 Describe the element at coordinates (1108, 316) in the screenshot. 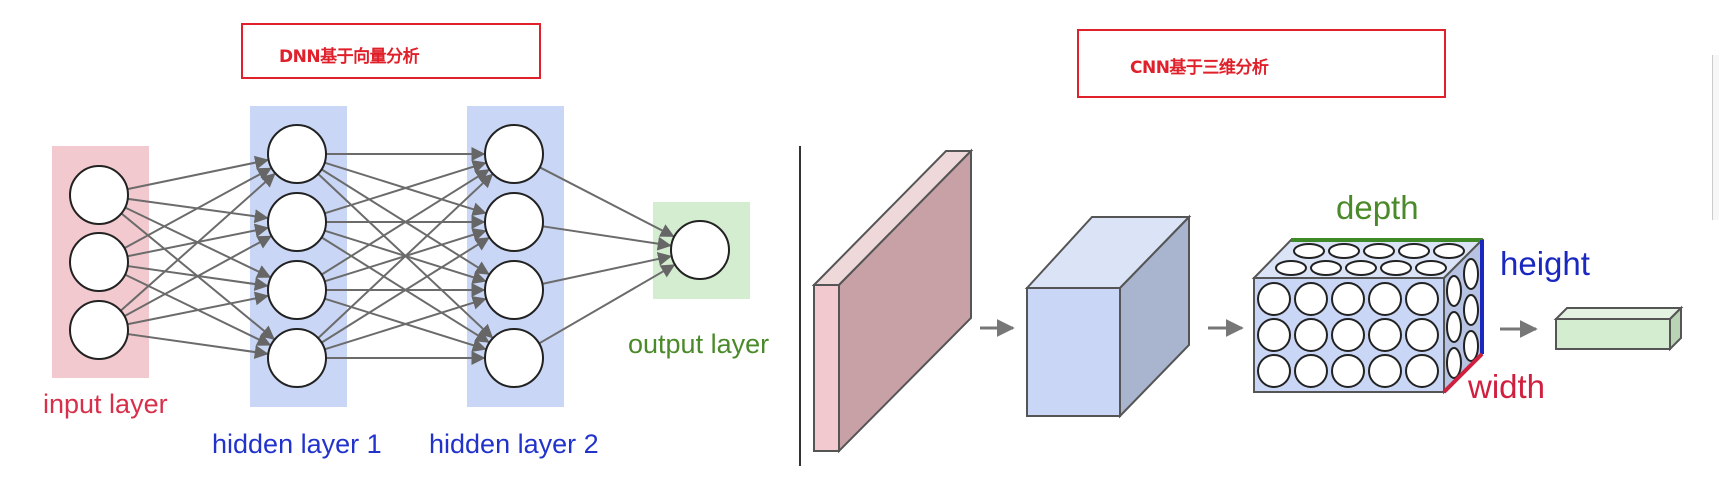

I see `hidden-volume` at that location.